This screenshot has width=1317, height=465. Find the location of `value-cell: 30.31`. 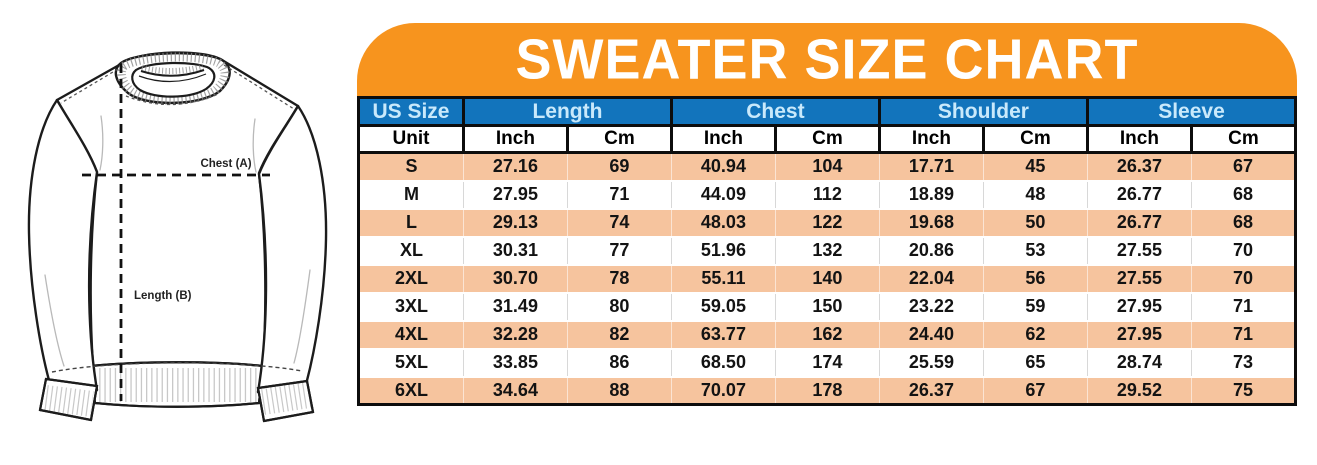

value-cell: 30.31 is located at coordinates (515, 251).